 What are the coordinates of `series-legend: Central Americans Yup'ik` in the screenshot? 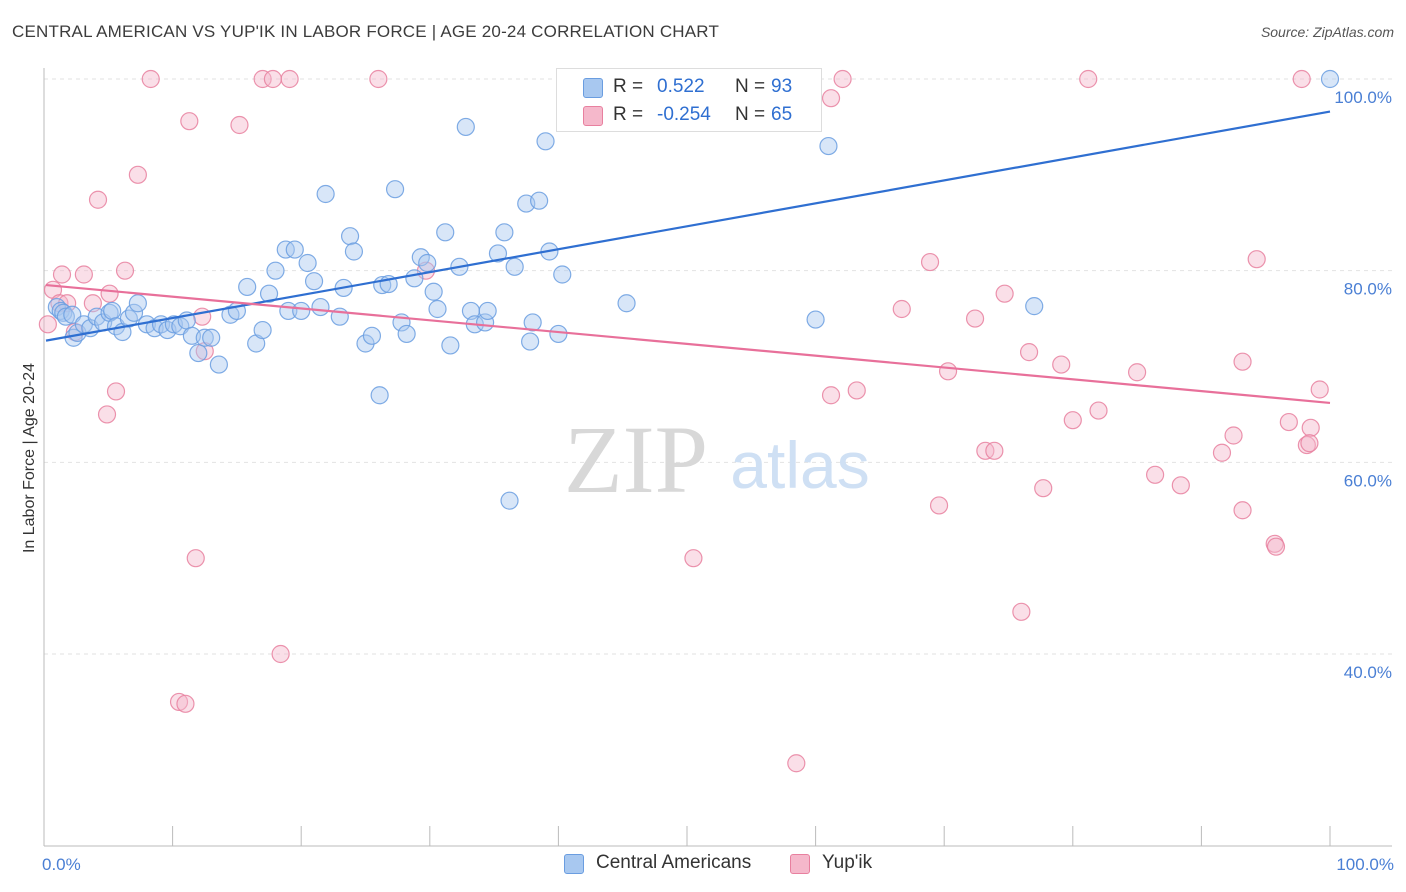 It's located at (703, 865).